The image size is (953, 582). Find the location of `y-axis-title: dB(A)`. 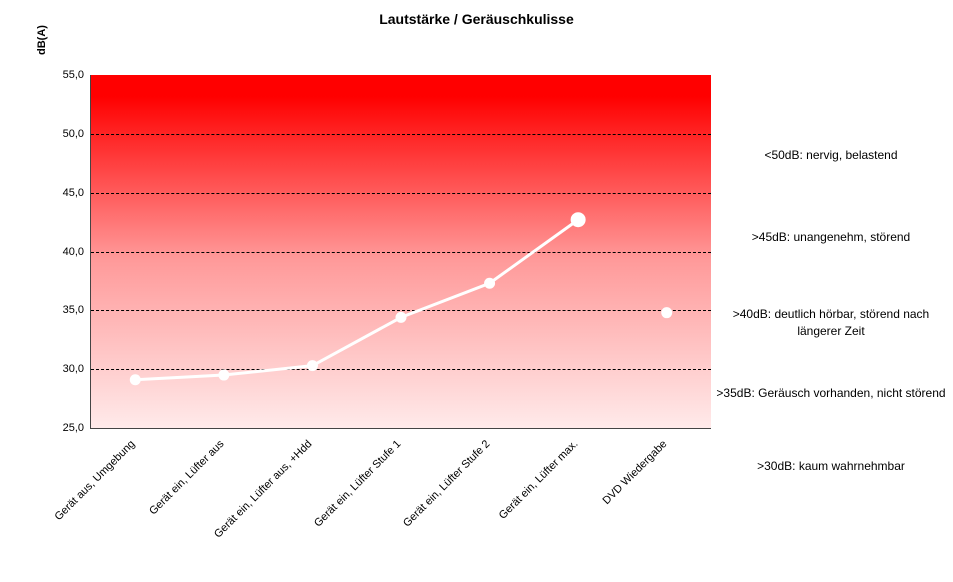

y-axis-title: dB(A) is located at coordinates (42, 40).